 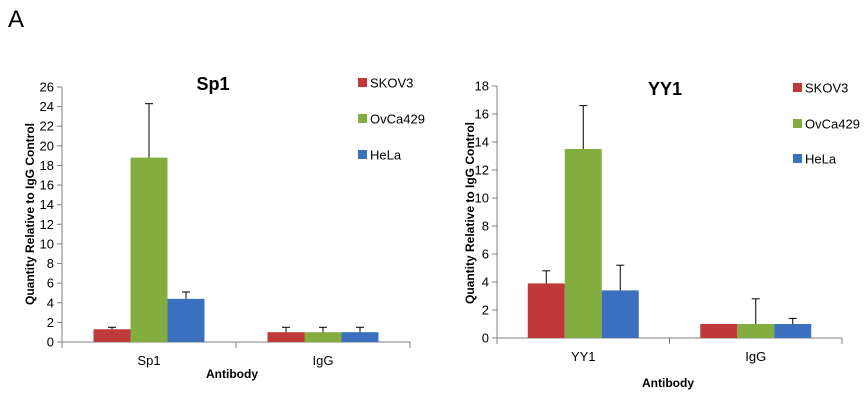 I want to click on bar-ovca429-yy1, so click(x=583, y=243).